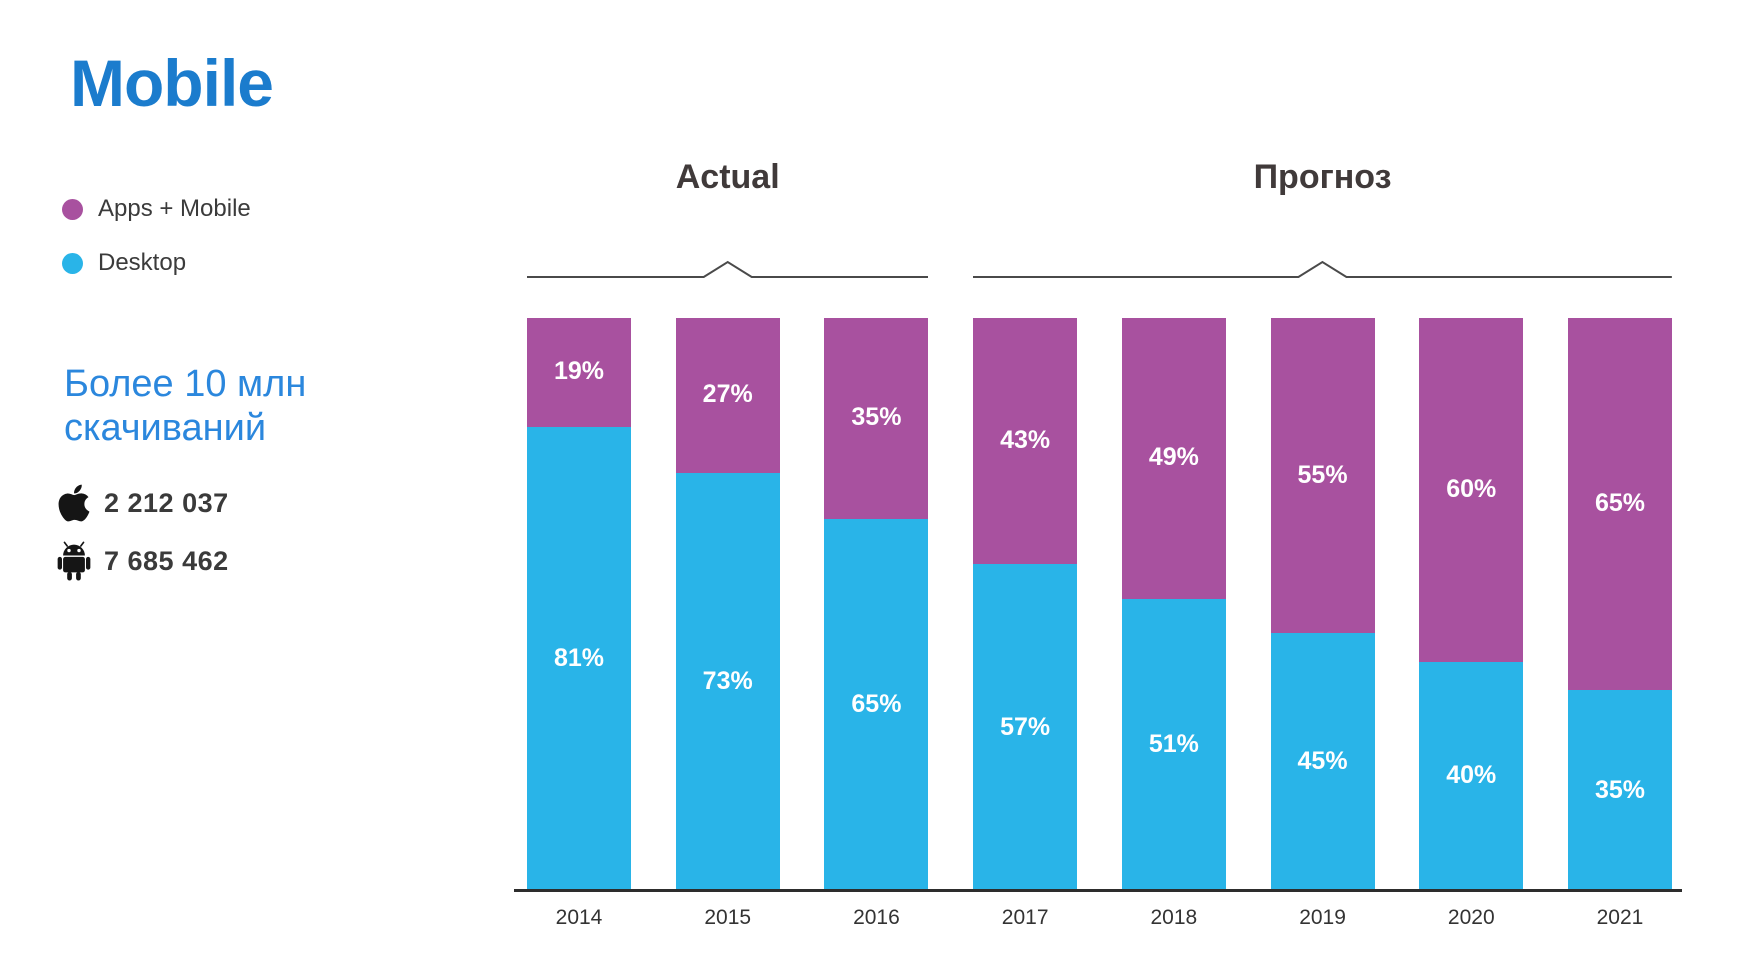  I want to click on bar-value-label: 19%, so click(579, 371).